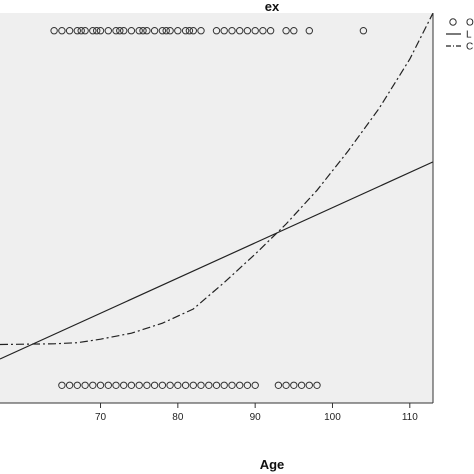 The height and width of the screenshot is (474, 474). I want to click on legend-label: C, so click(469, 47).